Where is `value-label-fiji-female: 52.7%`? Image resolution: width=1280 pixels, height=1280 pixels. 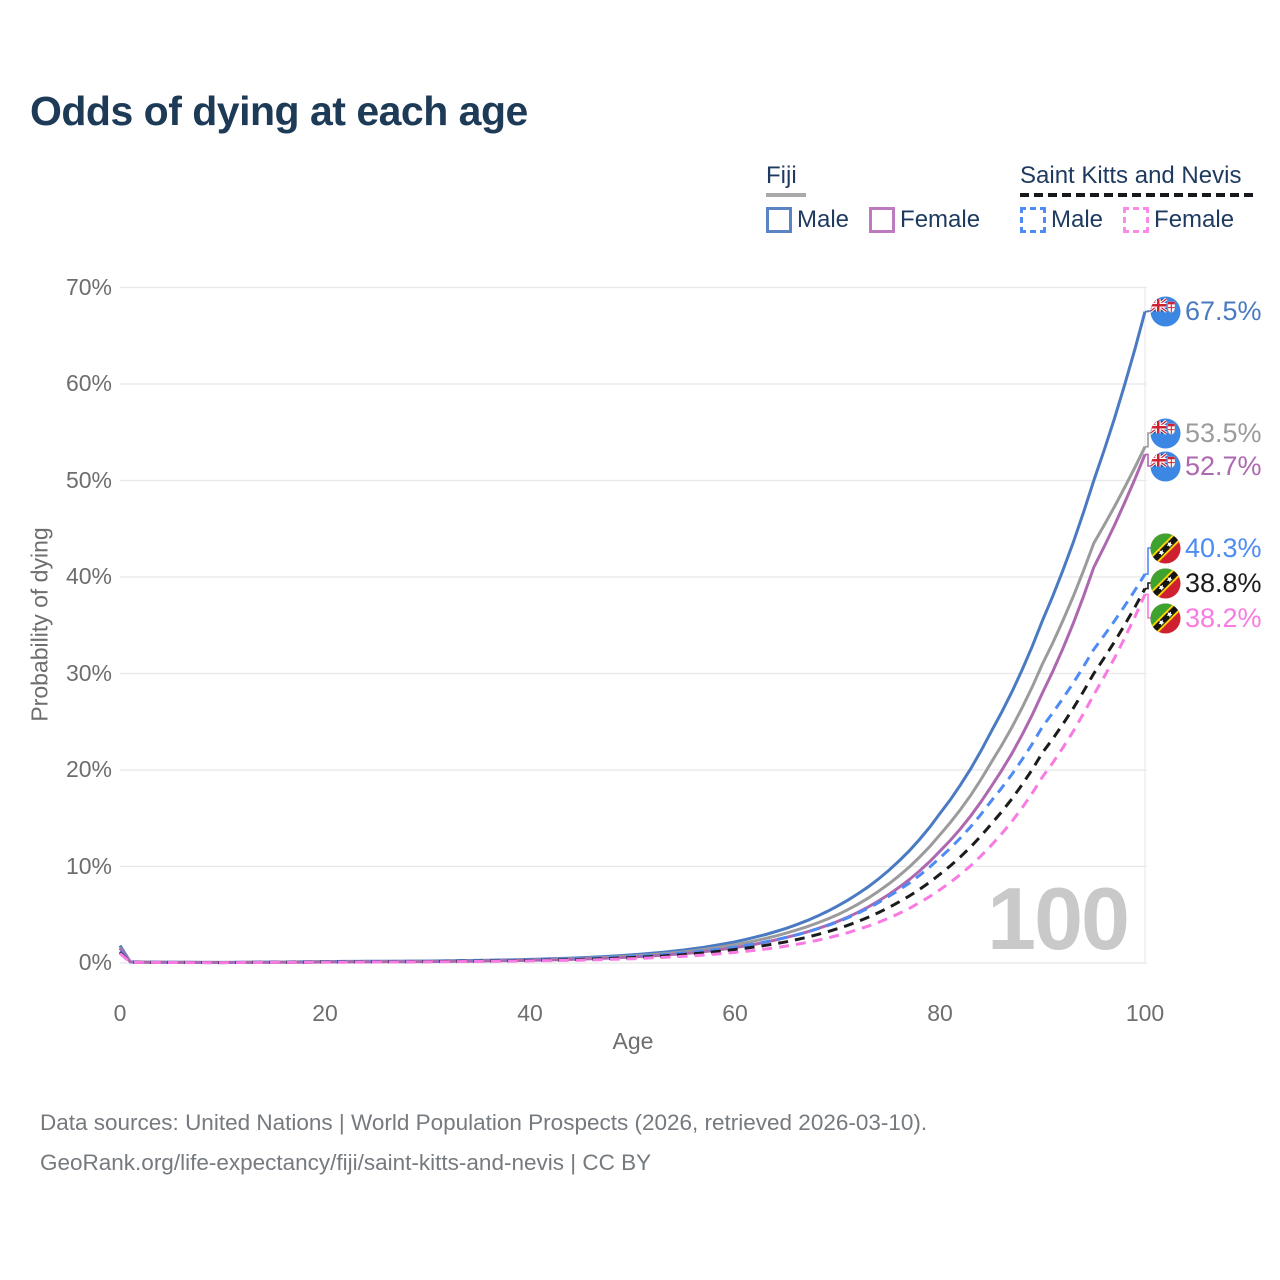
value-label-fiji-female: 52.7% is located at coordinates (1206, 466).